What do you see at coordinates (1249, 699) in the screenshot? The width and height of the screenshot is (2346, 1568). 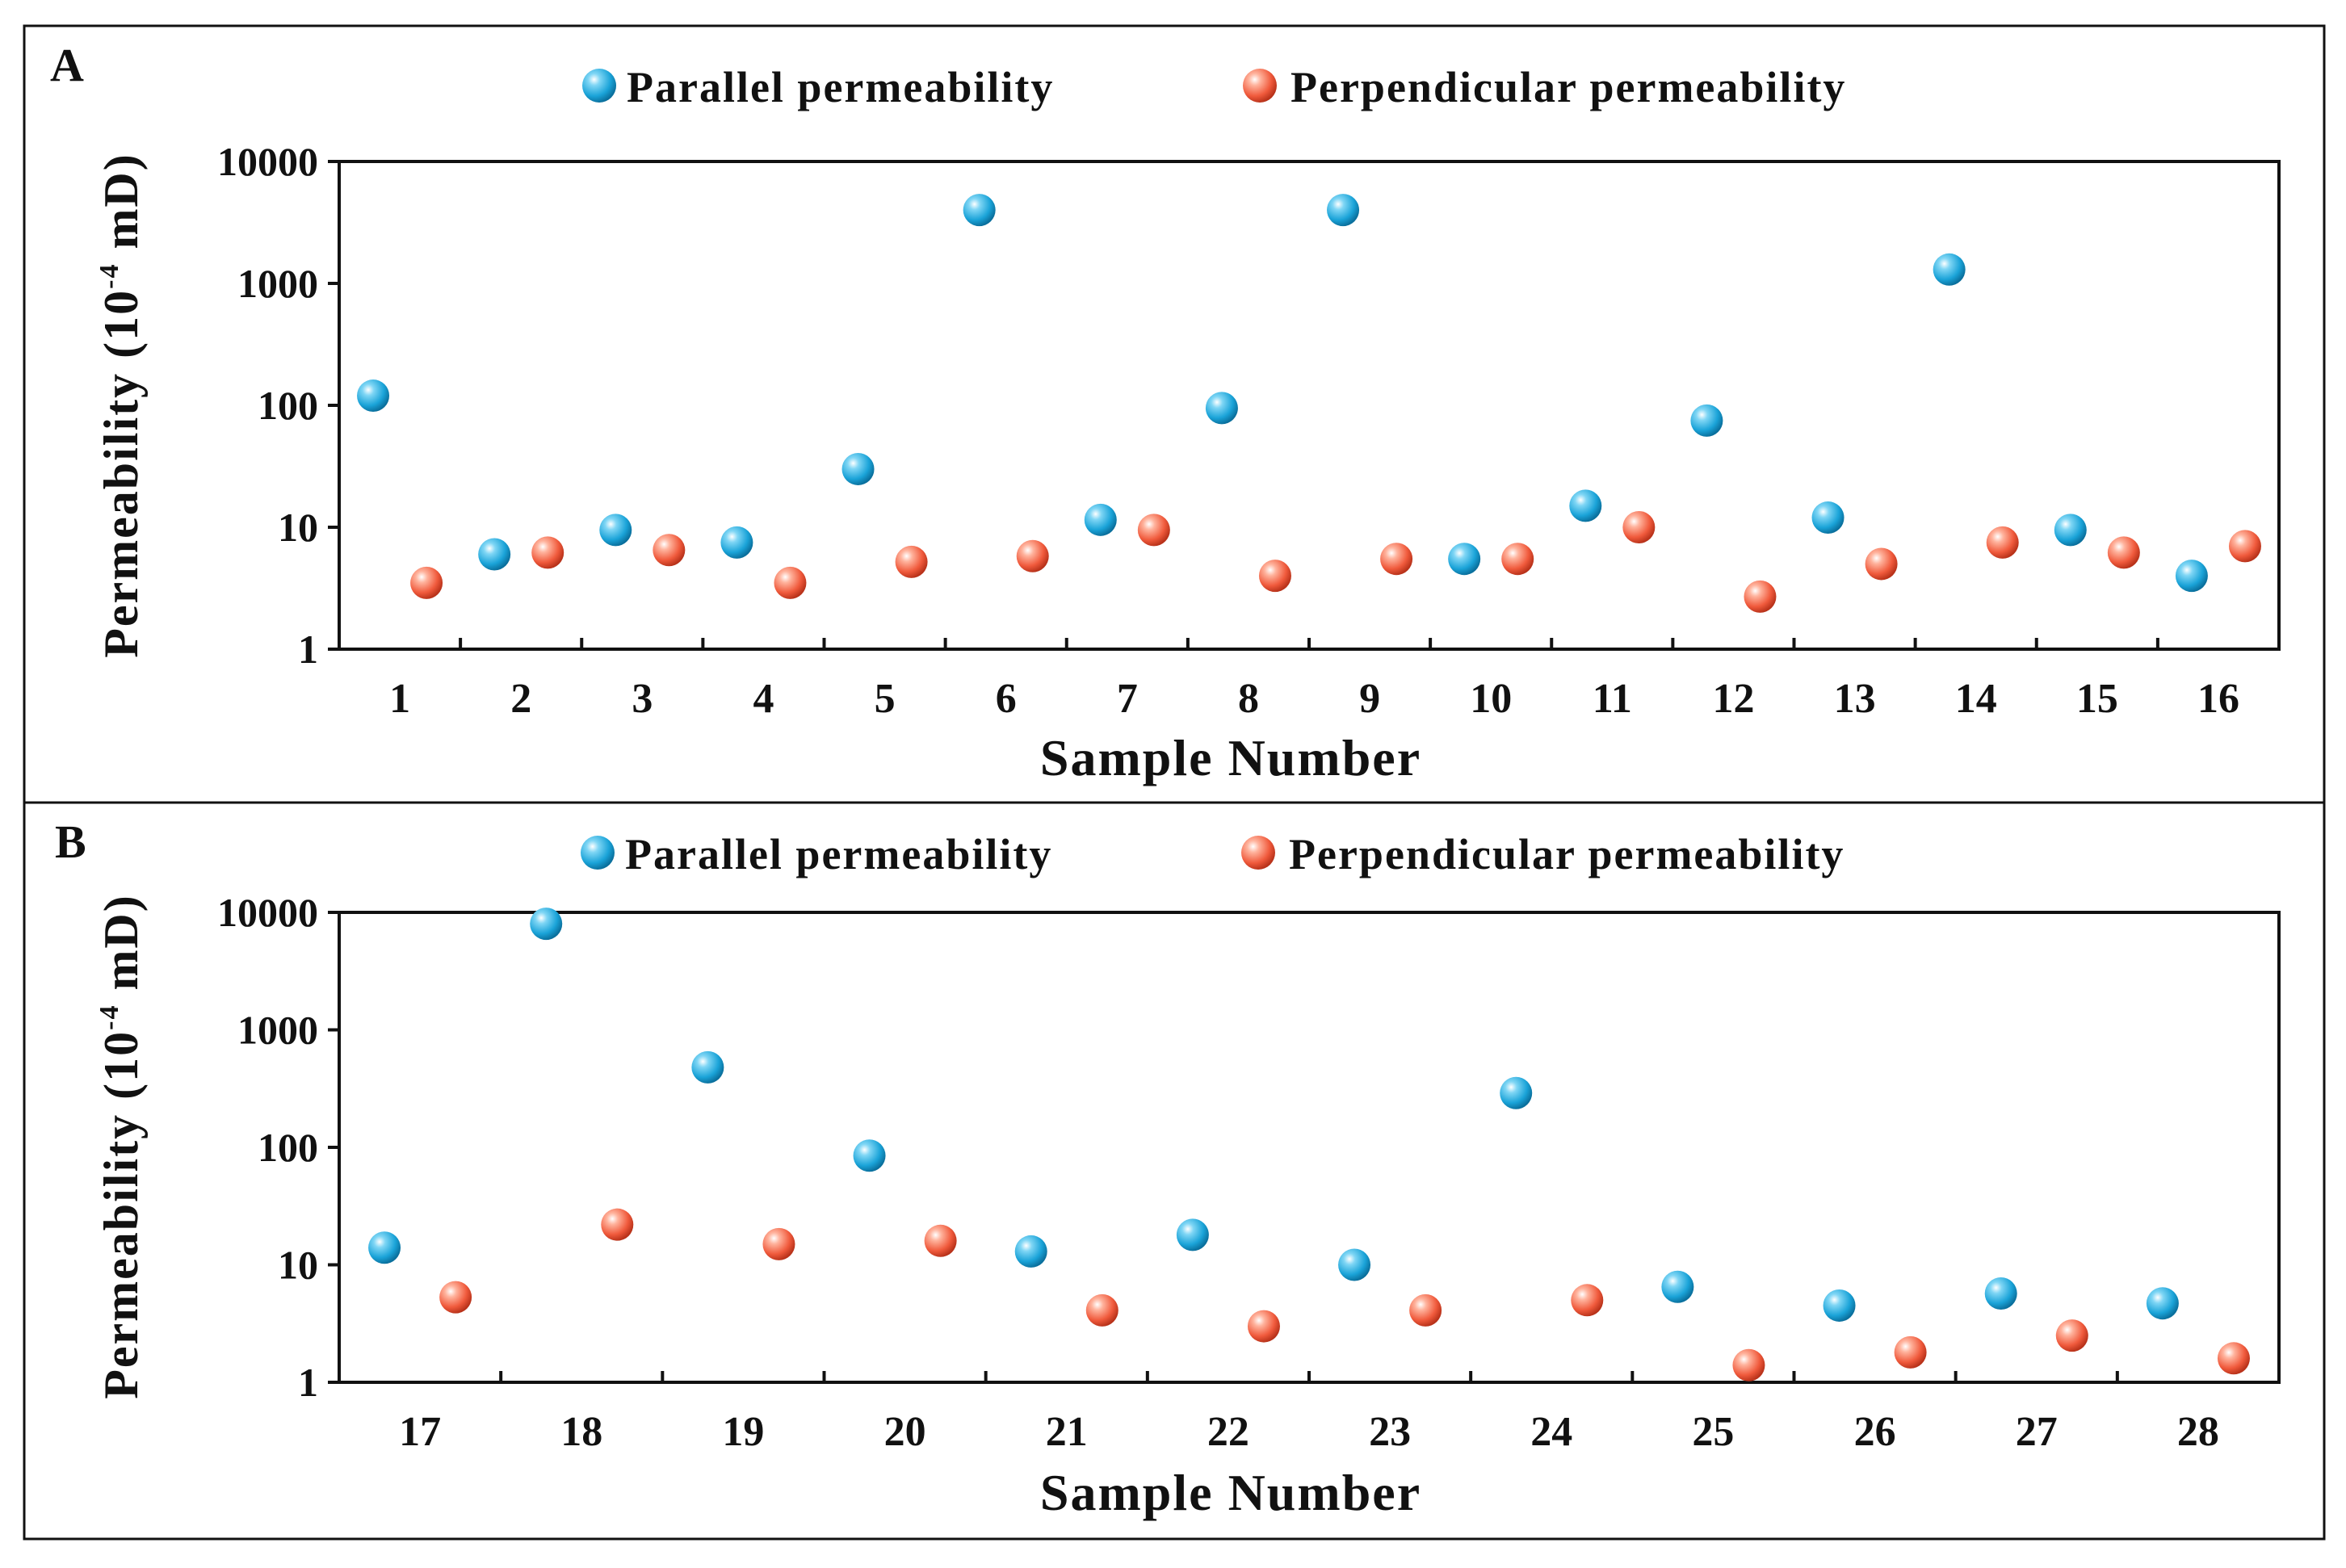 I see `x-tick-label: 8` at bounding box center [1249, 699].